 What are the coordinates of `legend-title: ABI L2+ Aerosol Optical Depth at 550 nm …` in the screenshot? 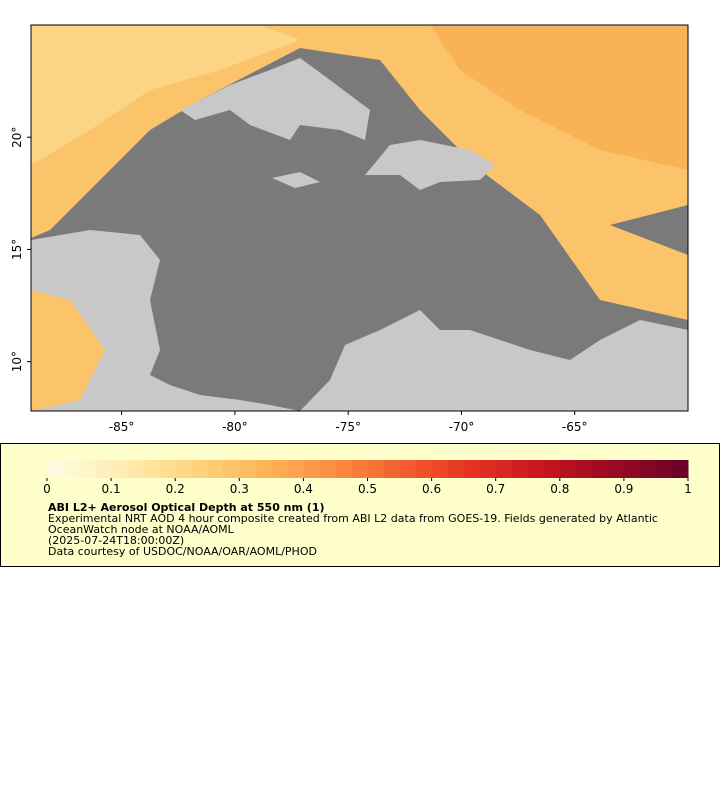 It's located at (186, 507).